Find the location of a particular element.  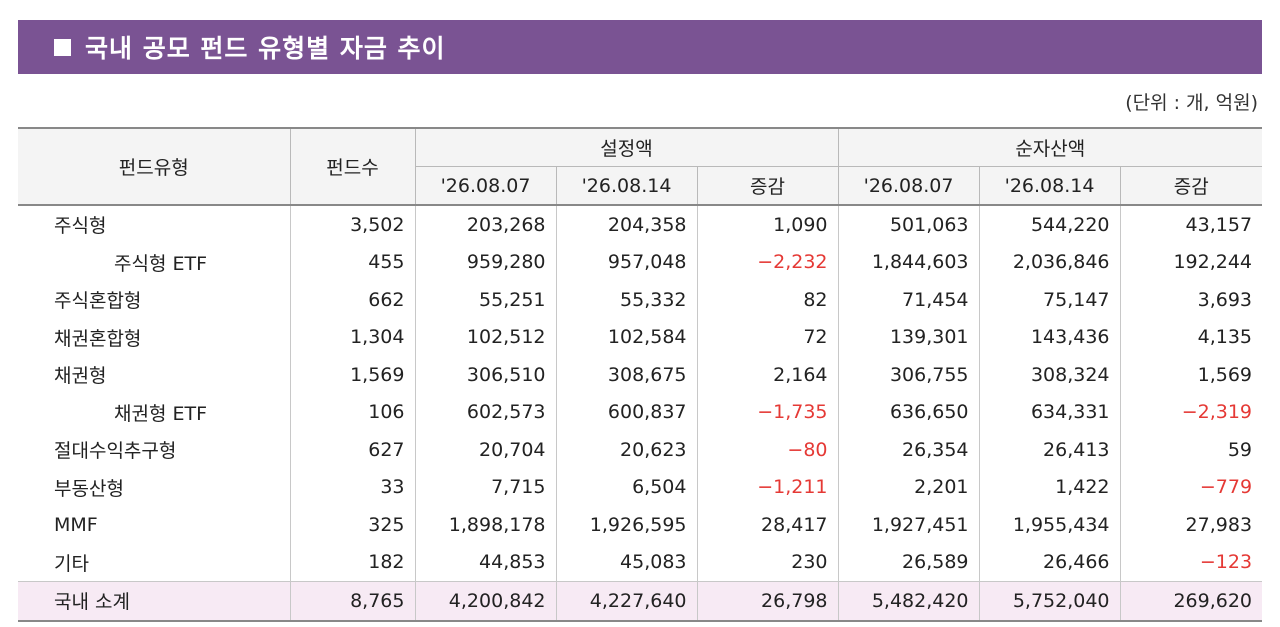

value-cell: 959,280 is located at coordinates (485, 262).